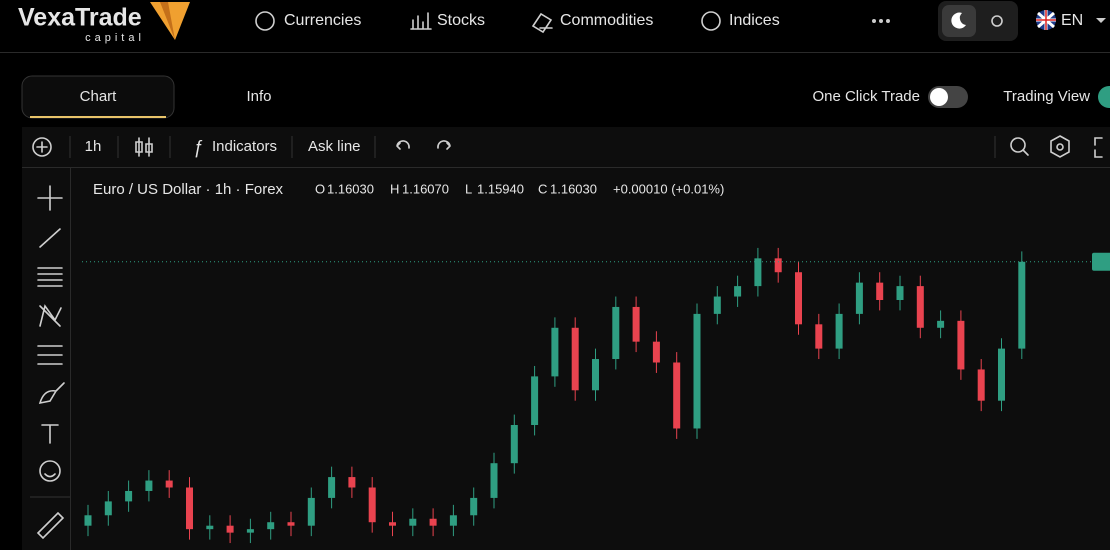 This screenshot has height=550, width=1110. I want to click on logo-mark-shade, so click(167, 21).